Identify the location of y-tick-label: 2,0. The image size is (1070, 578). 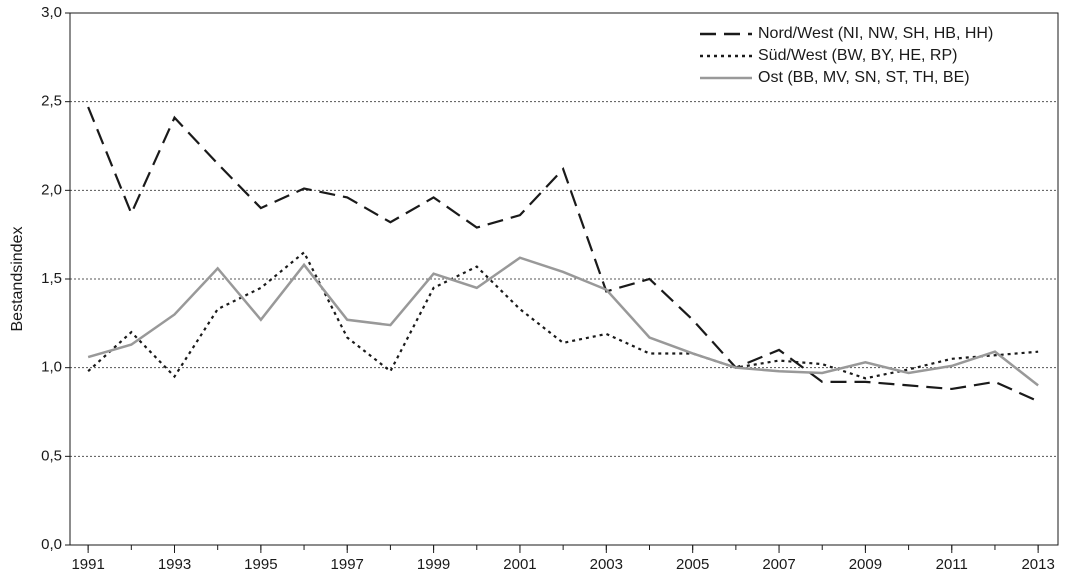
(51, 189).